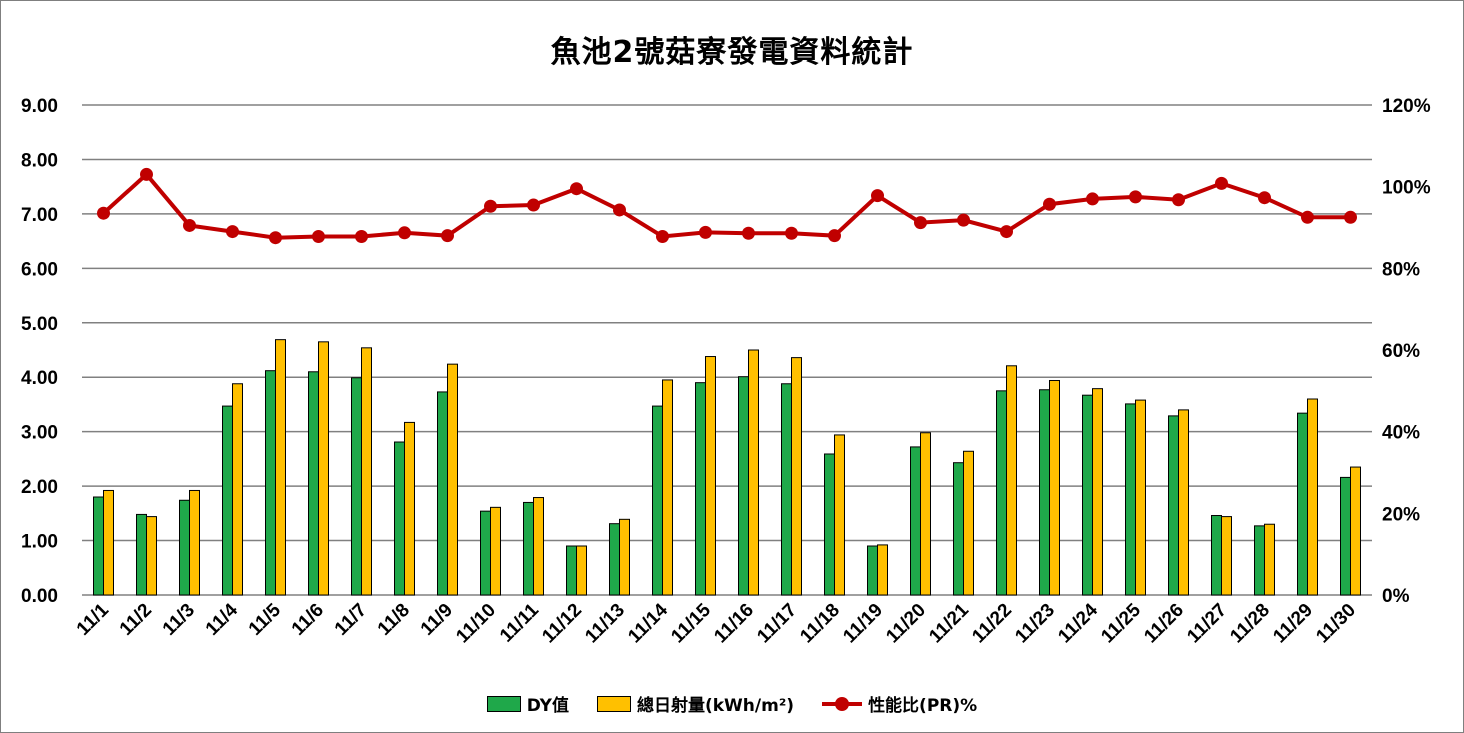 The height and width of the screenshot is (733, 1464). Describe the element at coordinates (613, 703) in the screenshot. I see `legend-swatch-irradiance` at that location.